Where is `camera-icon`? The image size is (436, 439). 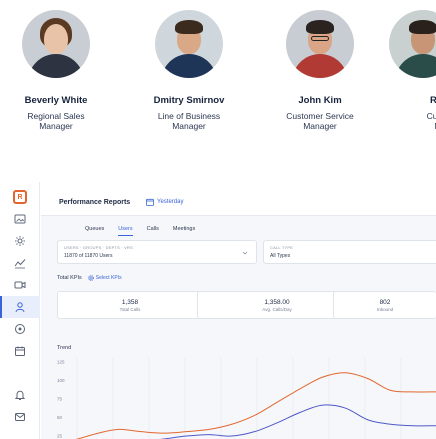 camera-icon is located at coordinates (20, 285).